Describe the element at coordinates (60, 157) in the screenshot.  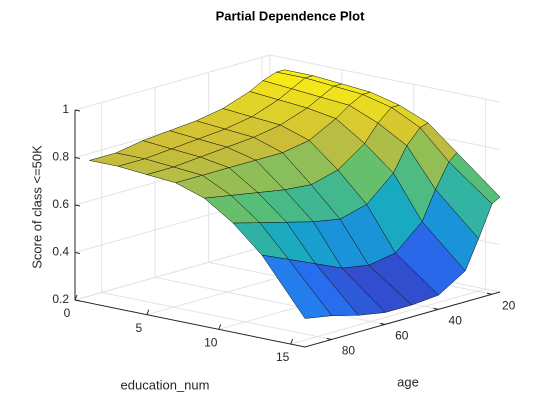
I see `z-tick-label: 0.8` at that location.